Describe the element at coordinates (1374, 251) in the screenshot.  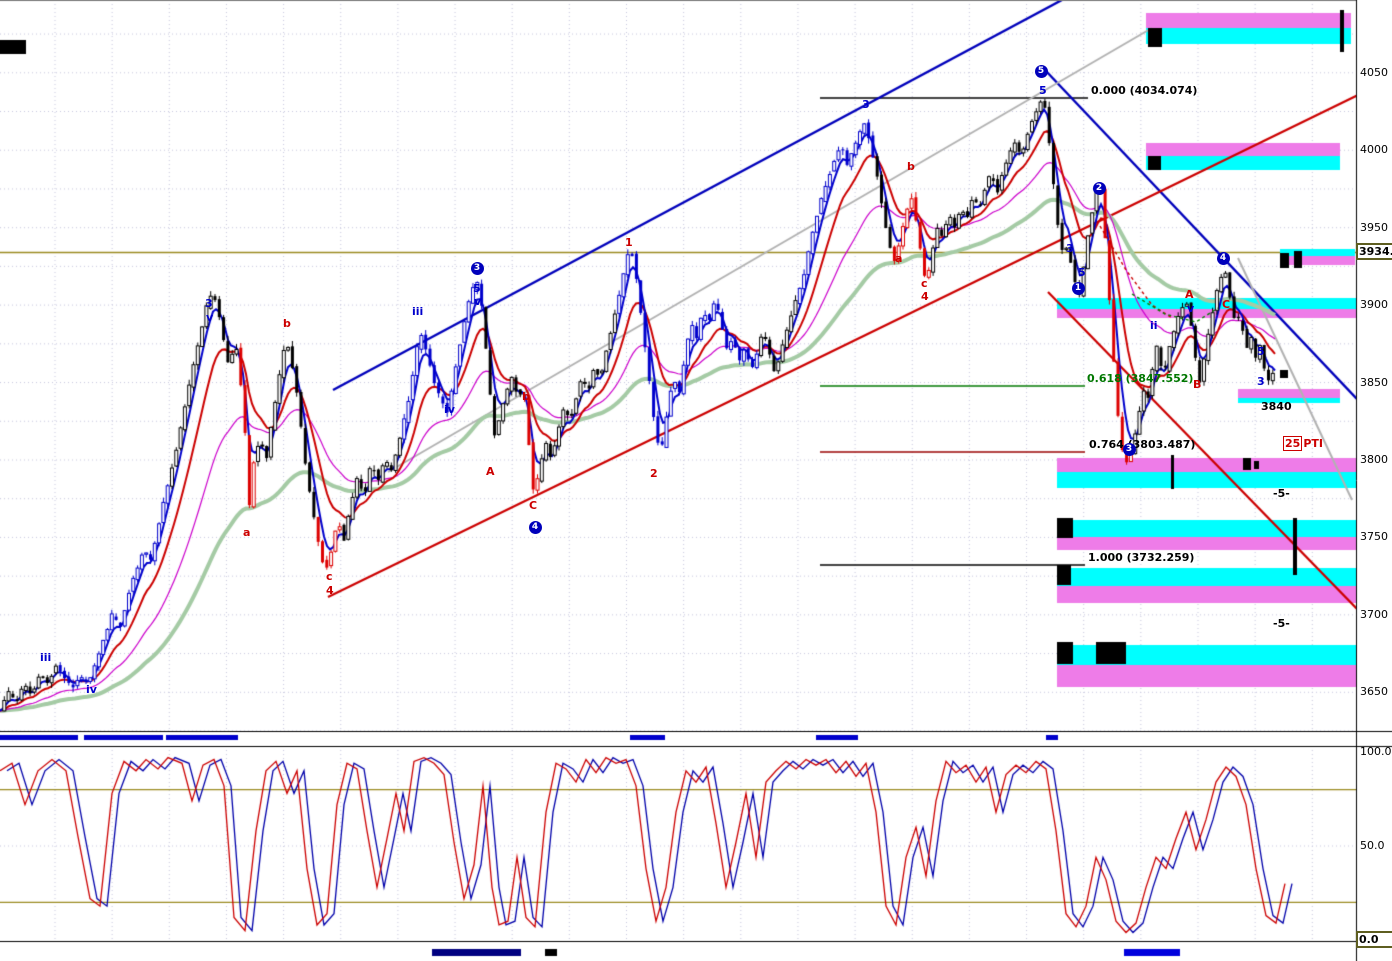
I see `last-price-box: 3934.` at that location.